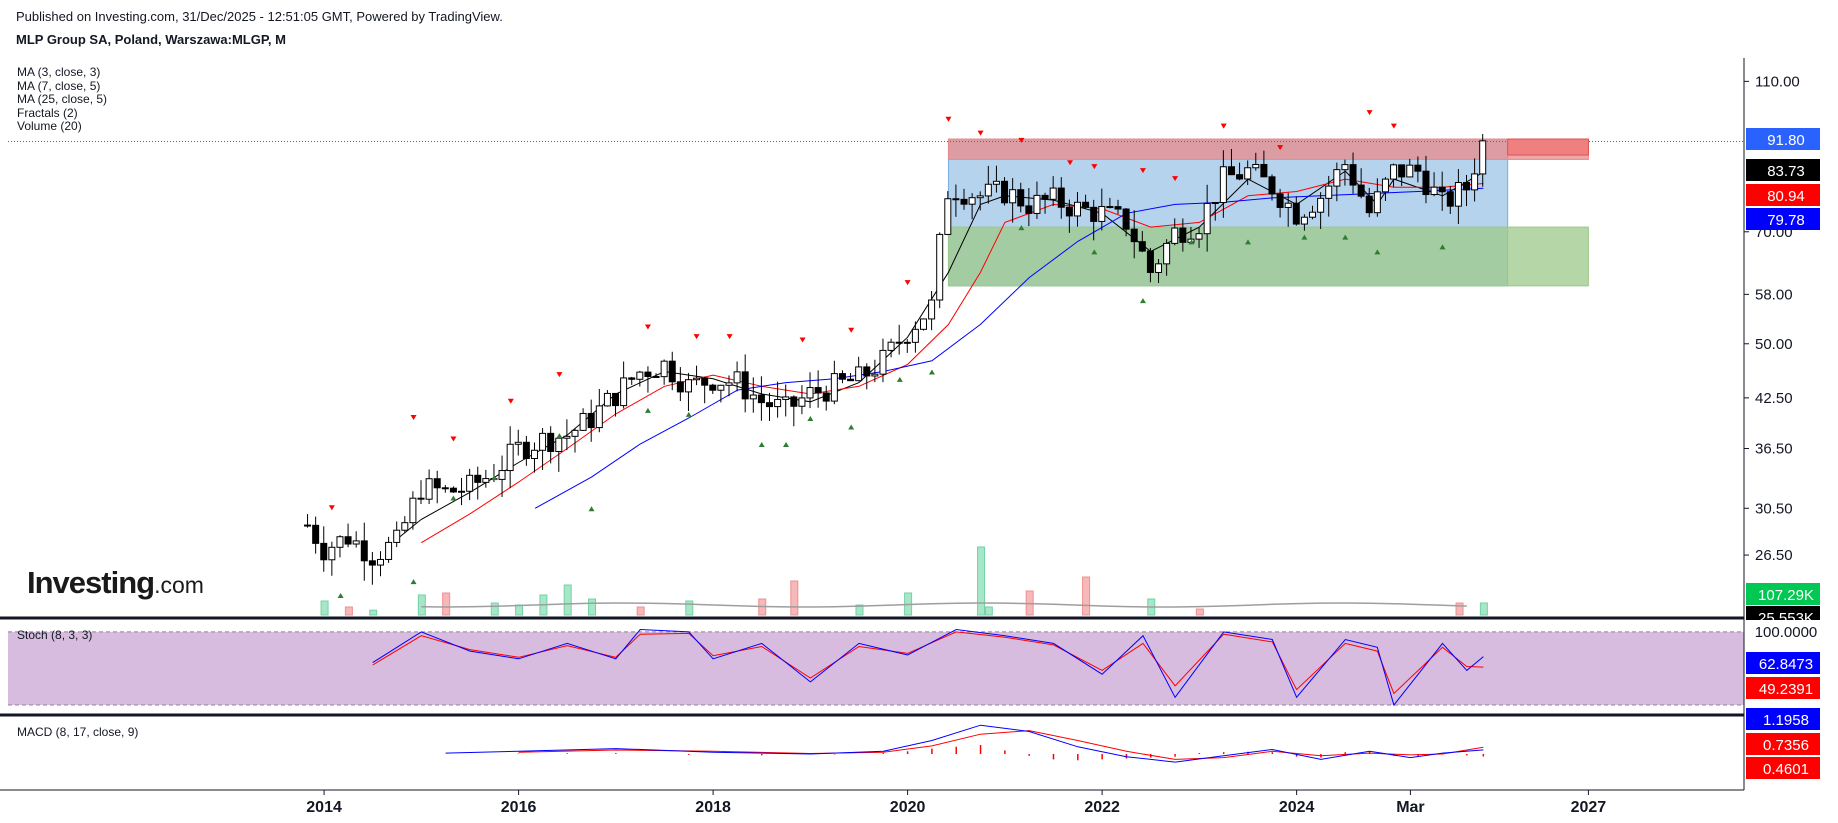 This screenshot has width=1838, height=823. Describe the element at coordinates (908, 807) in the screenshot. I see `time-tick-label: 2020` at that location.